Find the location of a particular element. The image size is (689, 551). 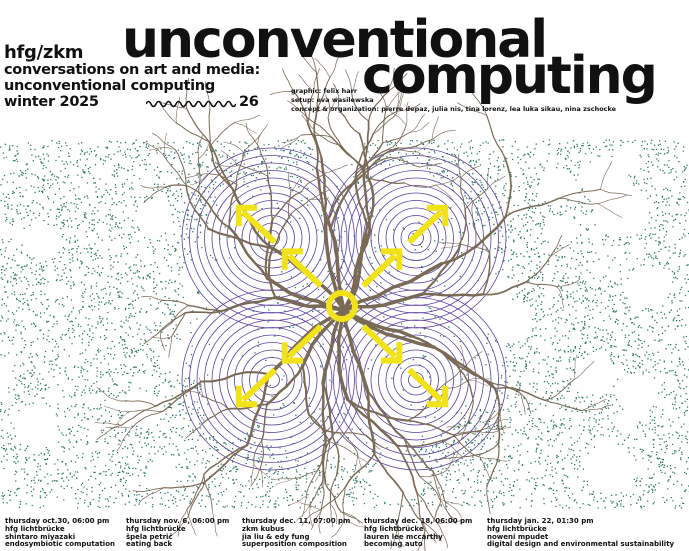

event-date: thursday jan. 22, 01:30 pm is located at coordinates (540, 521).